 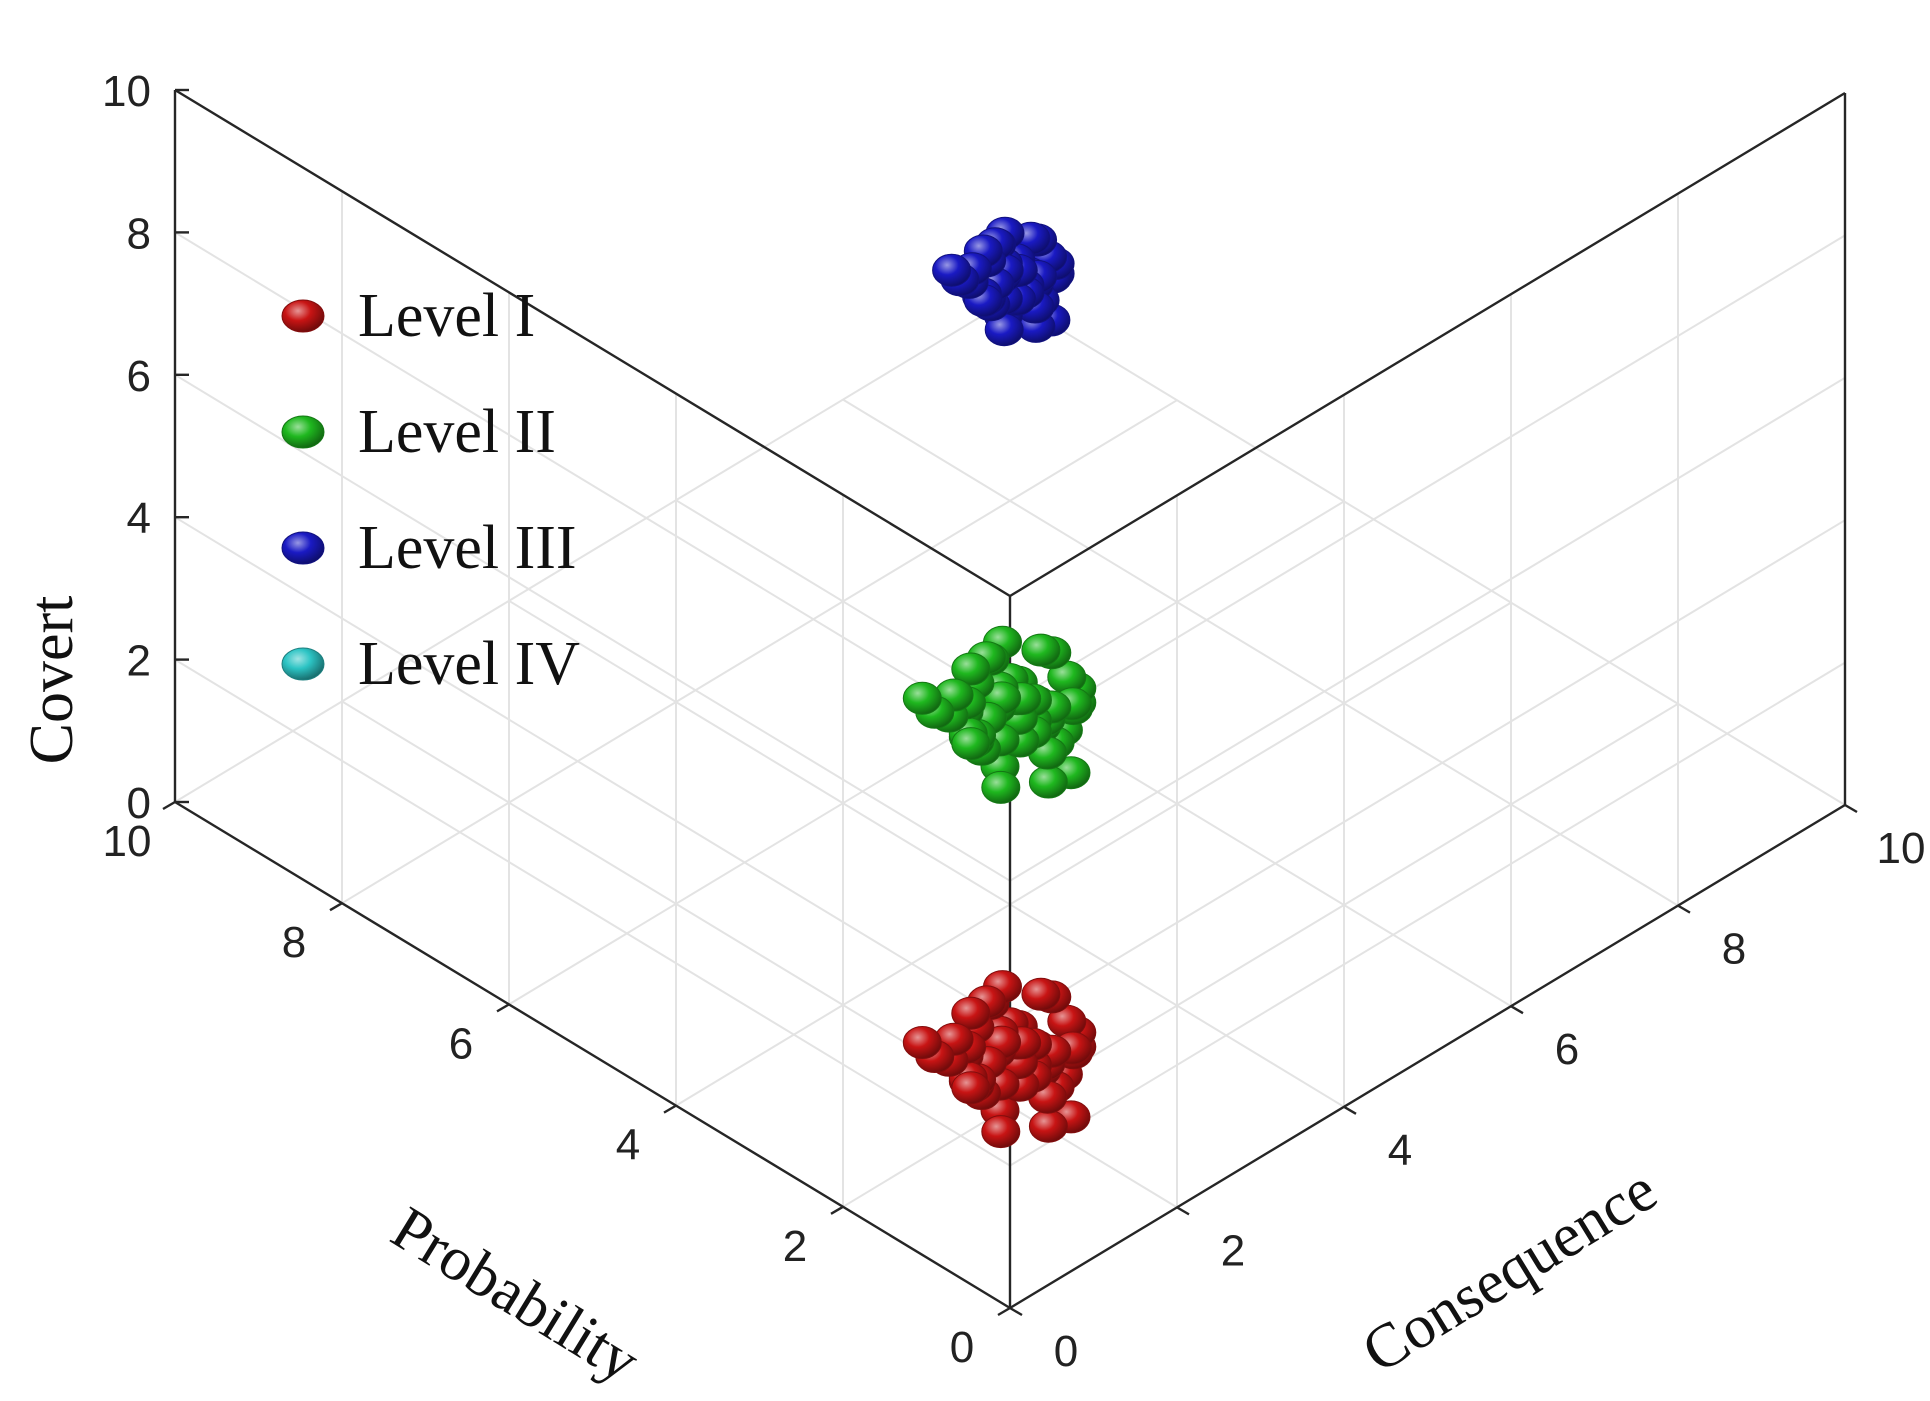 What do you see at coordinates (294, 942) in the screenshot?
I see `x-tick-label: 8` at bounding box center [294, 942].